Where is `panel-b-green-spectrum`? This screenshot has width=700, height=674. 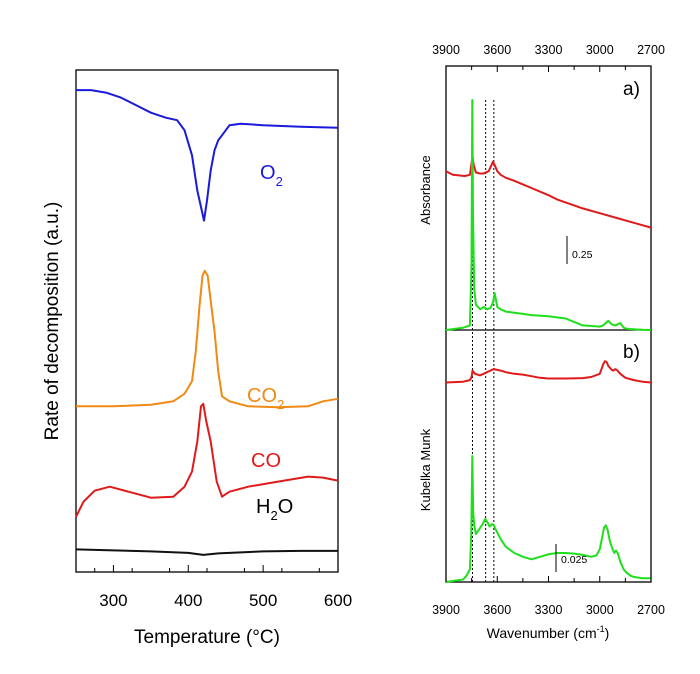 panel-b-green-spectrum is located at coordinates (548, 519).